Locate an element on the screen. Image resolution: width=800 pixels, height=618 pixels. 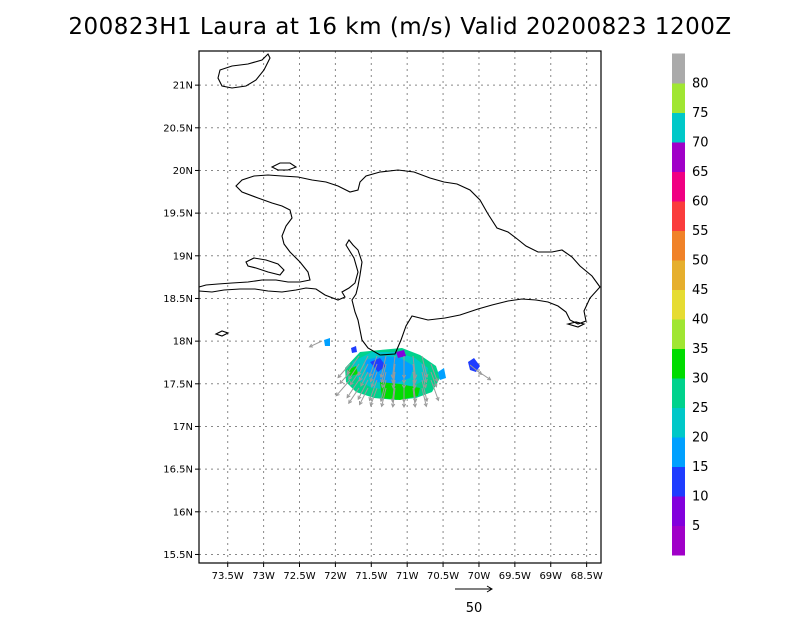
lon-tick-label: 72.5W is located at coordinates (299, 576).